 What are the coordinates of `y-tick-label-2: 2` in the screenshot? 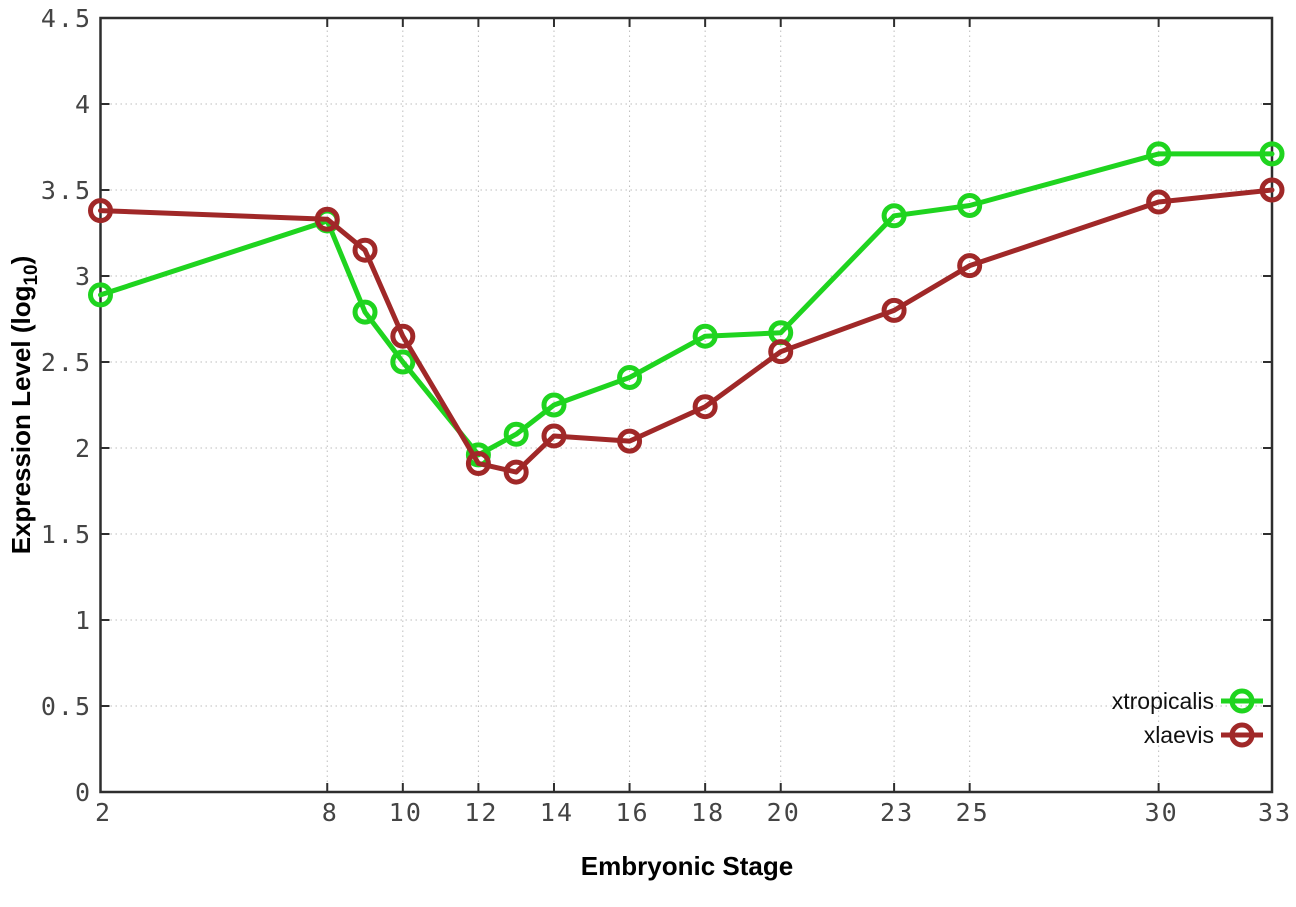 It's located at (83, 448).